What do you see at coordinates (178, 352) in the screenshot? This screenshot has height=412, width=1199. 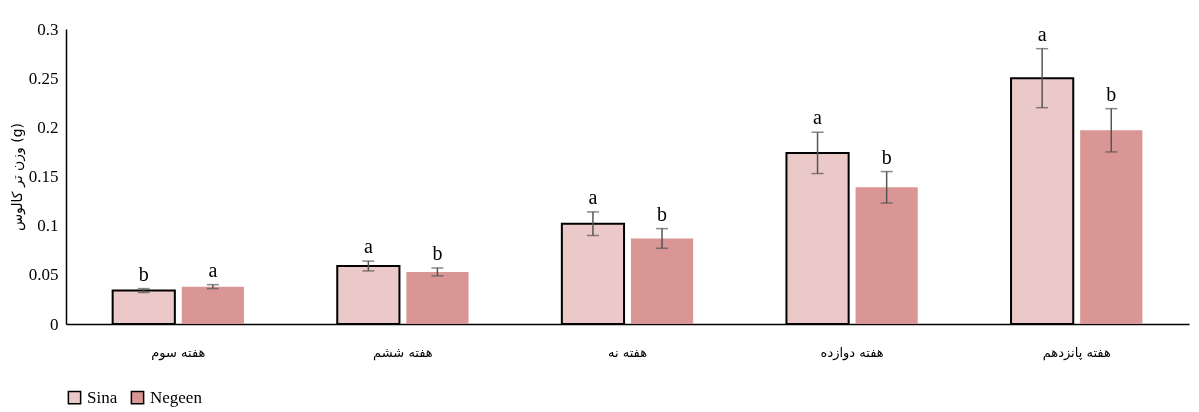 I see `x-tick-label: هفته سوم` at bounding box center [178, 352].